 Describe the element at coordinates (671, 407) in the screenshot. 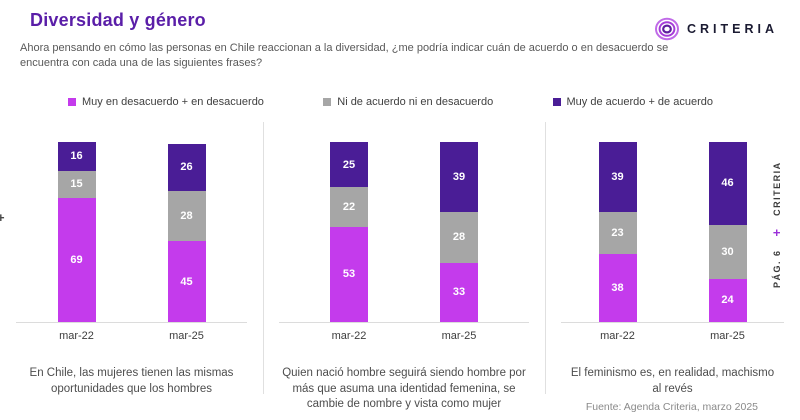

I see `source-note: Fuente: Agenda Criteria, marzo 2025` at that location.